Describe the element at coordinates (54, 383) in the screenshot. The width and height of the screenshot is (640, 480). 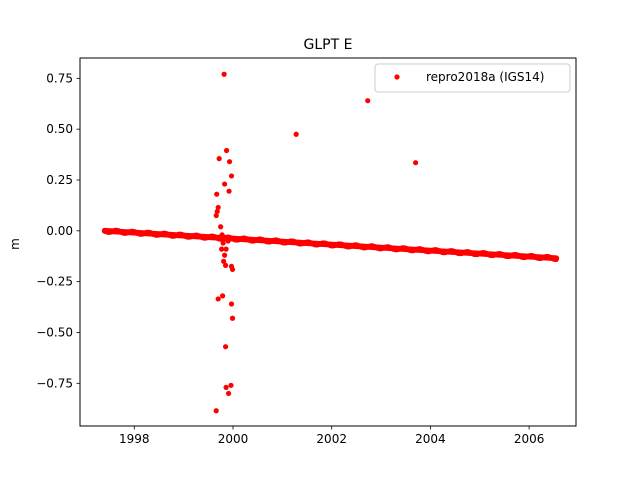
I see `y-tick-label: −0.75` at that location.